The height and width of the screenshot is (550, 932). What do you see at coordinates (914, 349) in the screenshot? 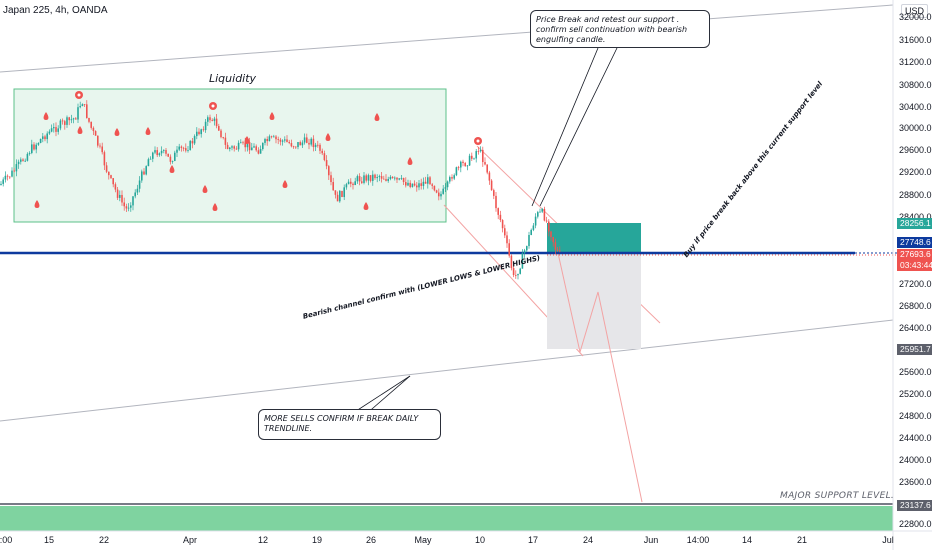
I see `target-price-tag: 25951.7` at bounding box center [914, 349].